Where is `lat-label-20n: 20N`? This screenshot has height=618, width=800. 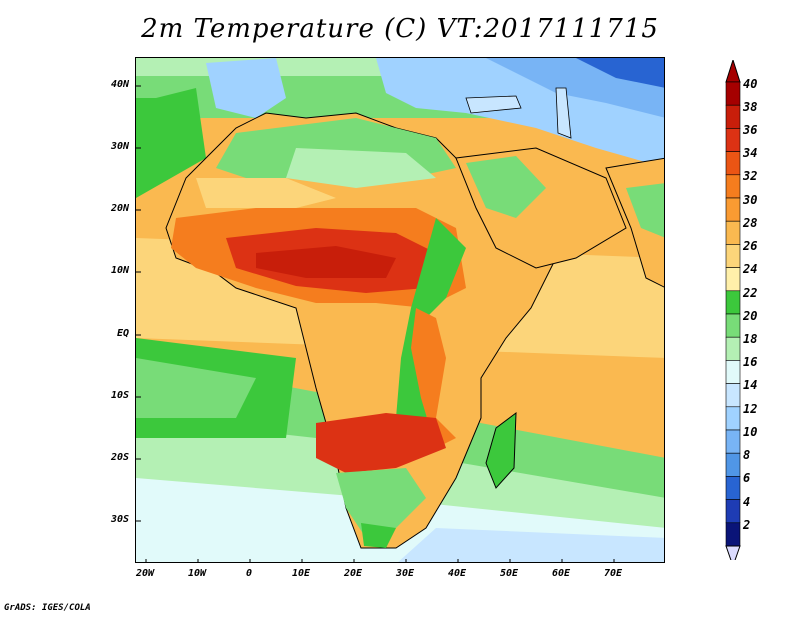 lat-label-20n: 20N is located at coordinates (119, 208).